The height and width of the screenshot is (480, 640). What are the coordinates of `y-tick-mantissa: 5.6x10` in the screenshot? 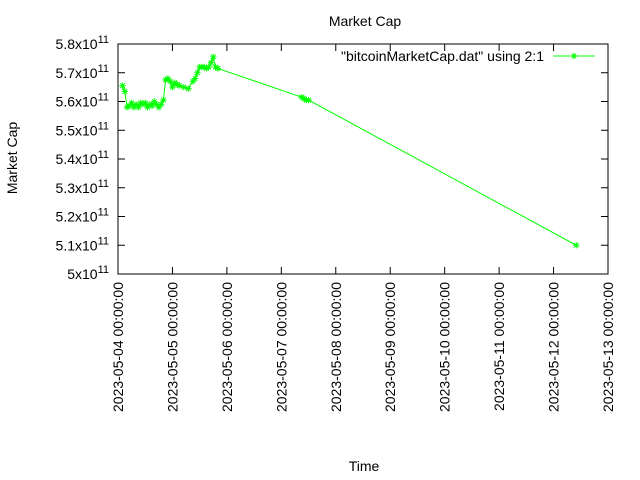 It's located at (77, 102).